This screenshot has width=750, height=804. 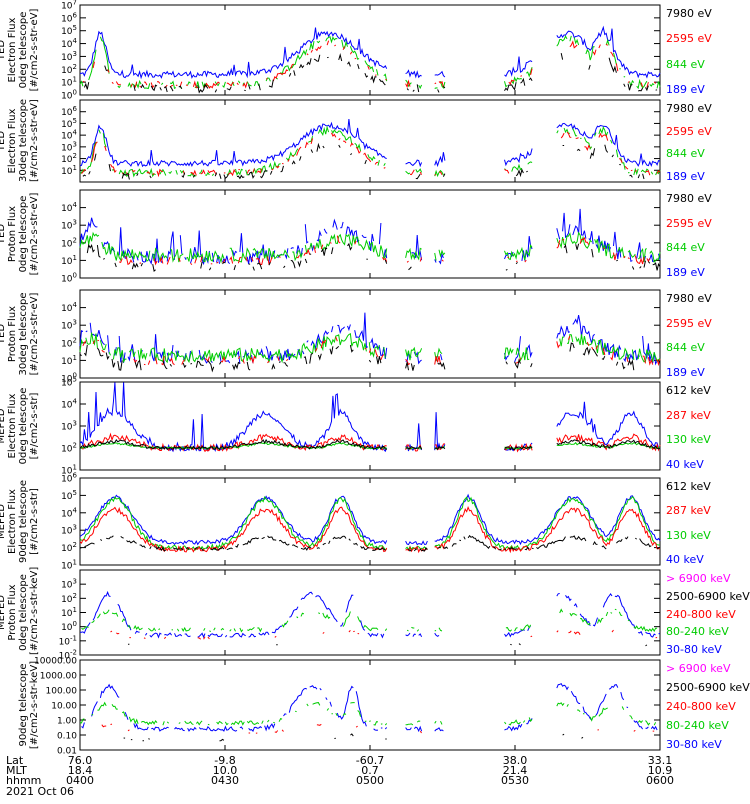 What do you see at coordinates (80, 770) in the screenshot?
I see `x-tick-label: 18.4` at bounding box center [80, 770].